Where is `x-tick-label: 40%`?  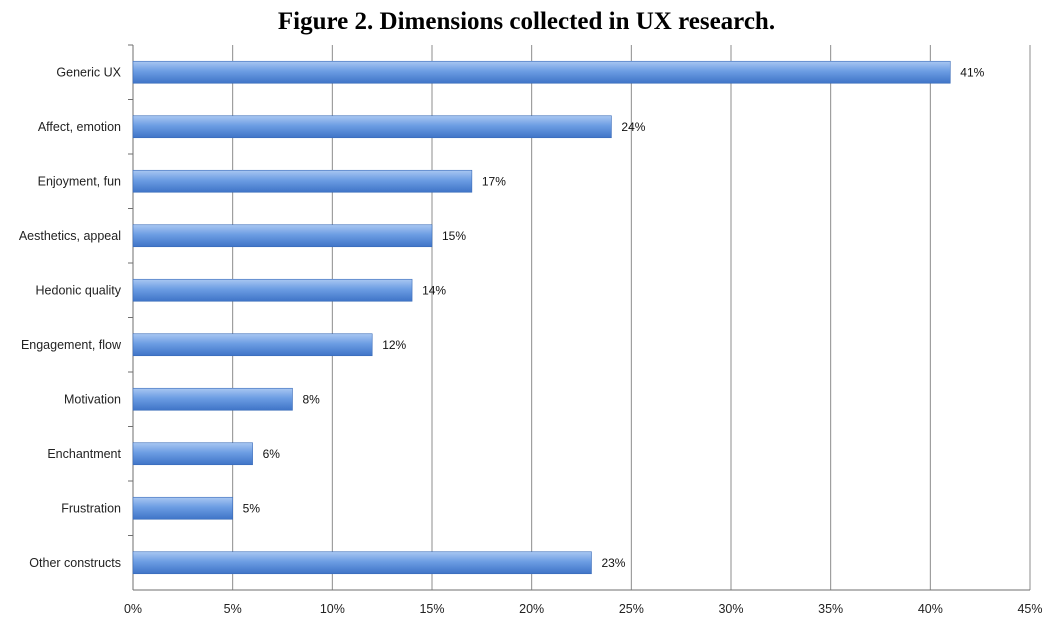 x-tick-label: 40% is located at coordinates (930, 609).